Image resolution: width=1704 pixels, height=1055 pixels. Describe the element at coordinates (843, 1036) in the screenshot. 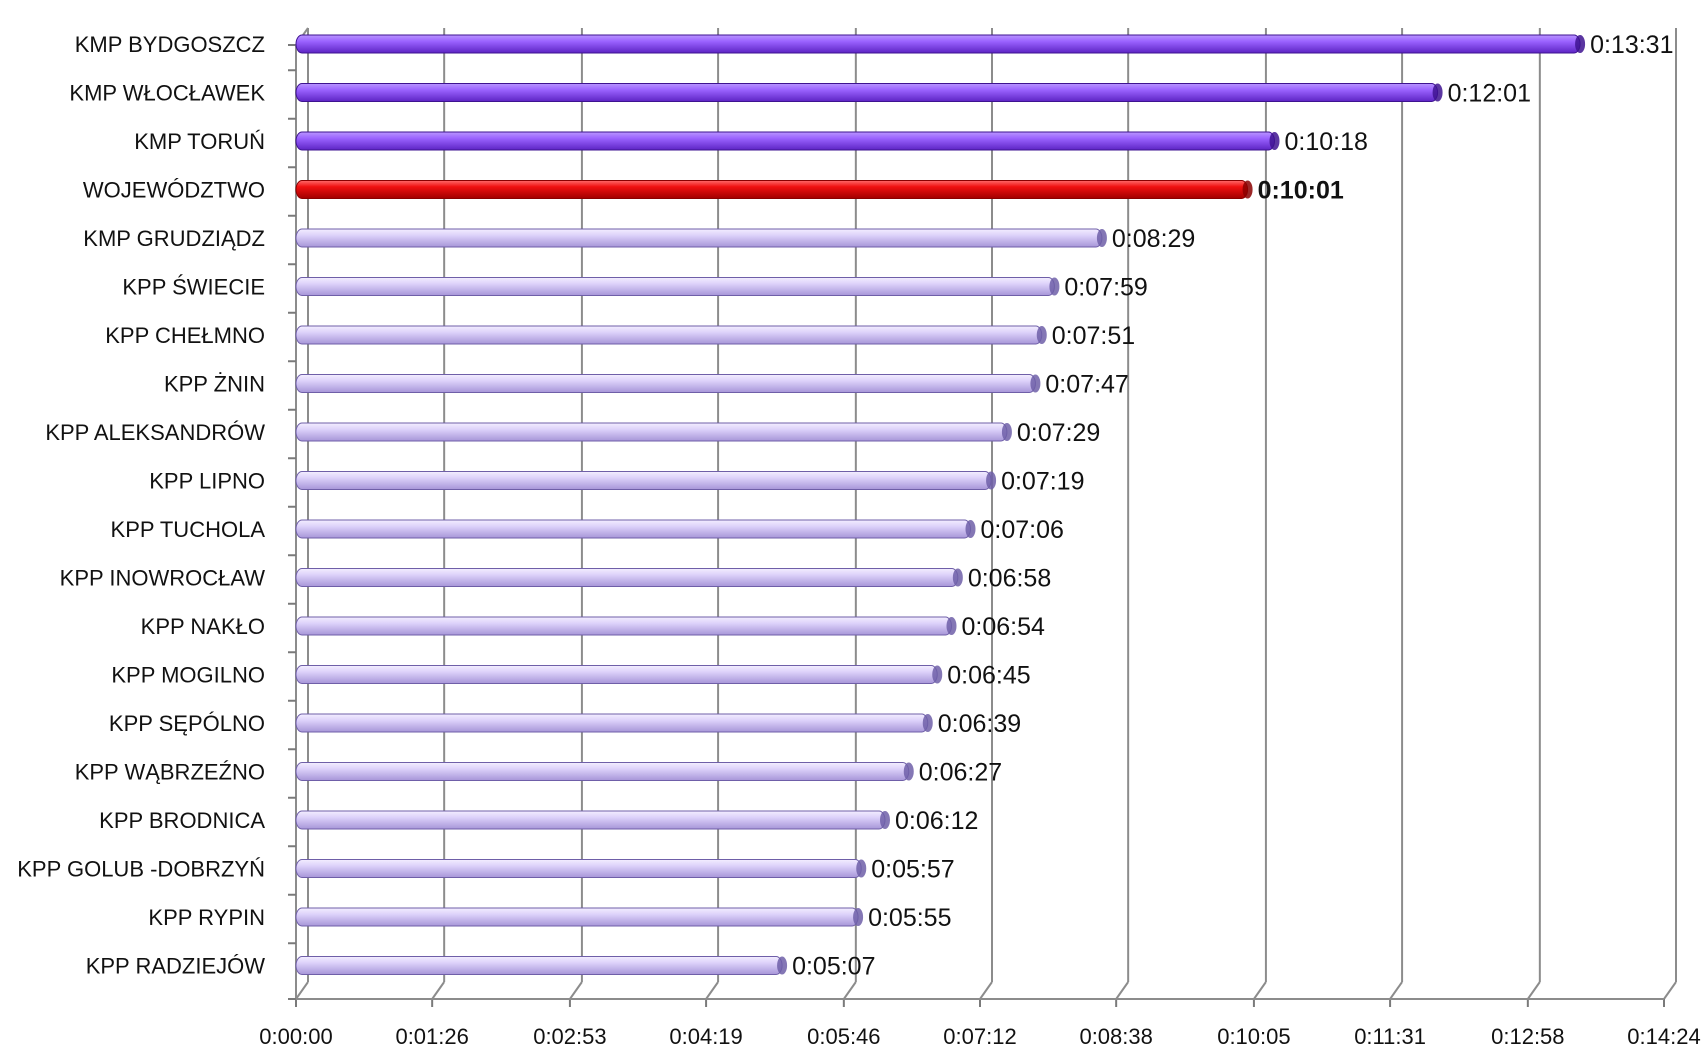

I see `x-tick-label: 0:05:46` at that location.